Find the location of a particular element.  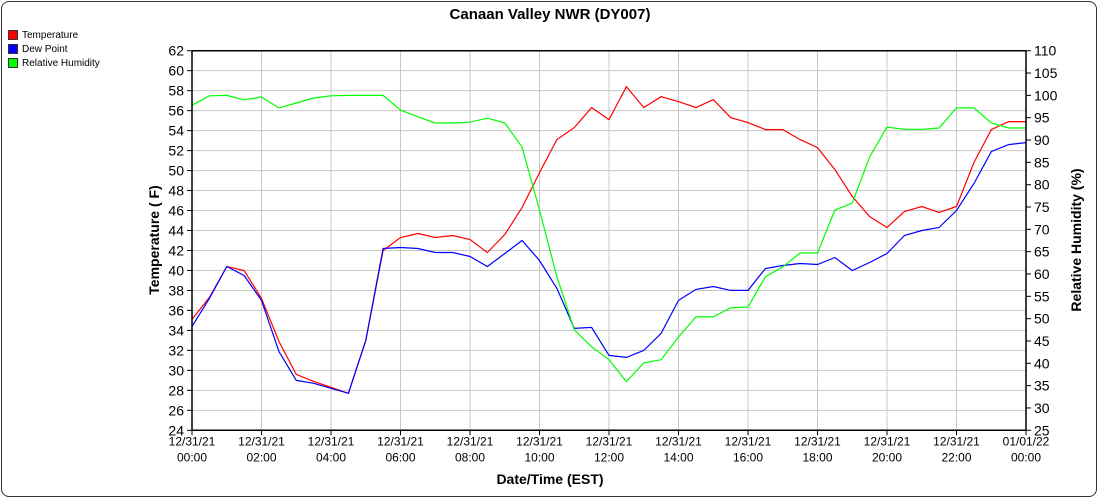

y-tick-label: 32 is located at coordinates (176, 350).